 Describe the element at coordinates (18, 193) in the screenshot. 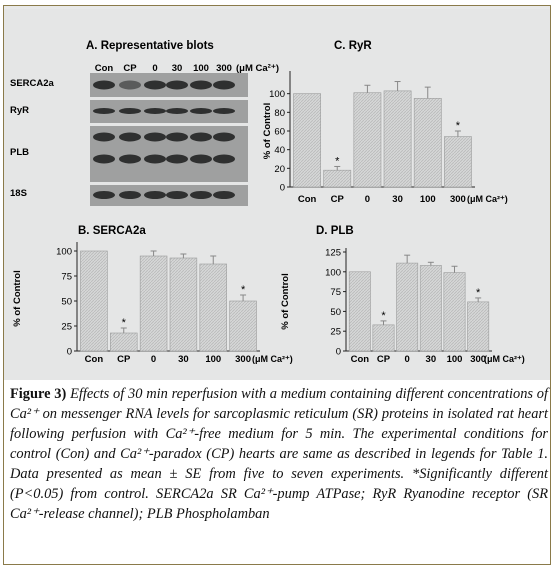

I see `blot-row-label: 18S` at that location.